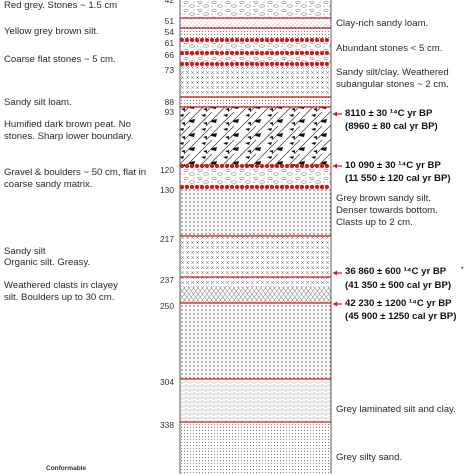 This screenshot has height=474, width=474. Describe the element at coordinates (369, 457) in the screenshot. I see `label-silty-sand: Grey silty sand.` at that location.